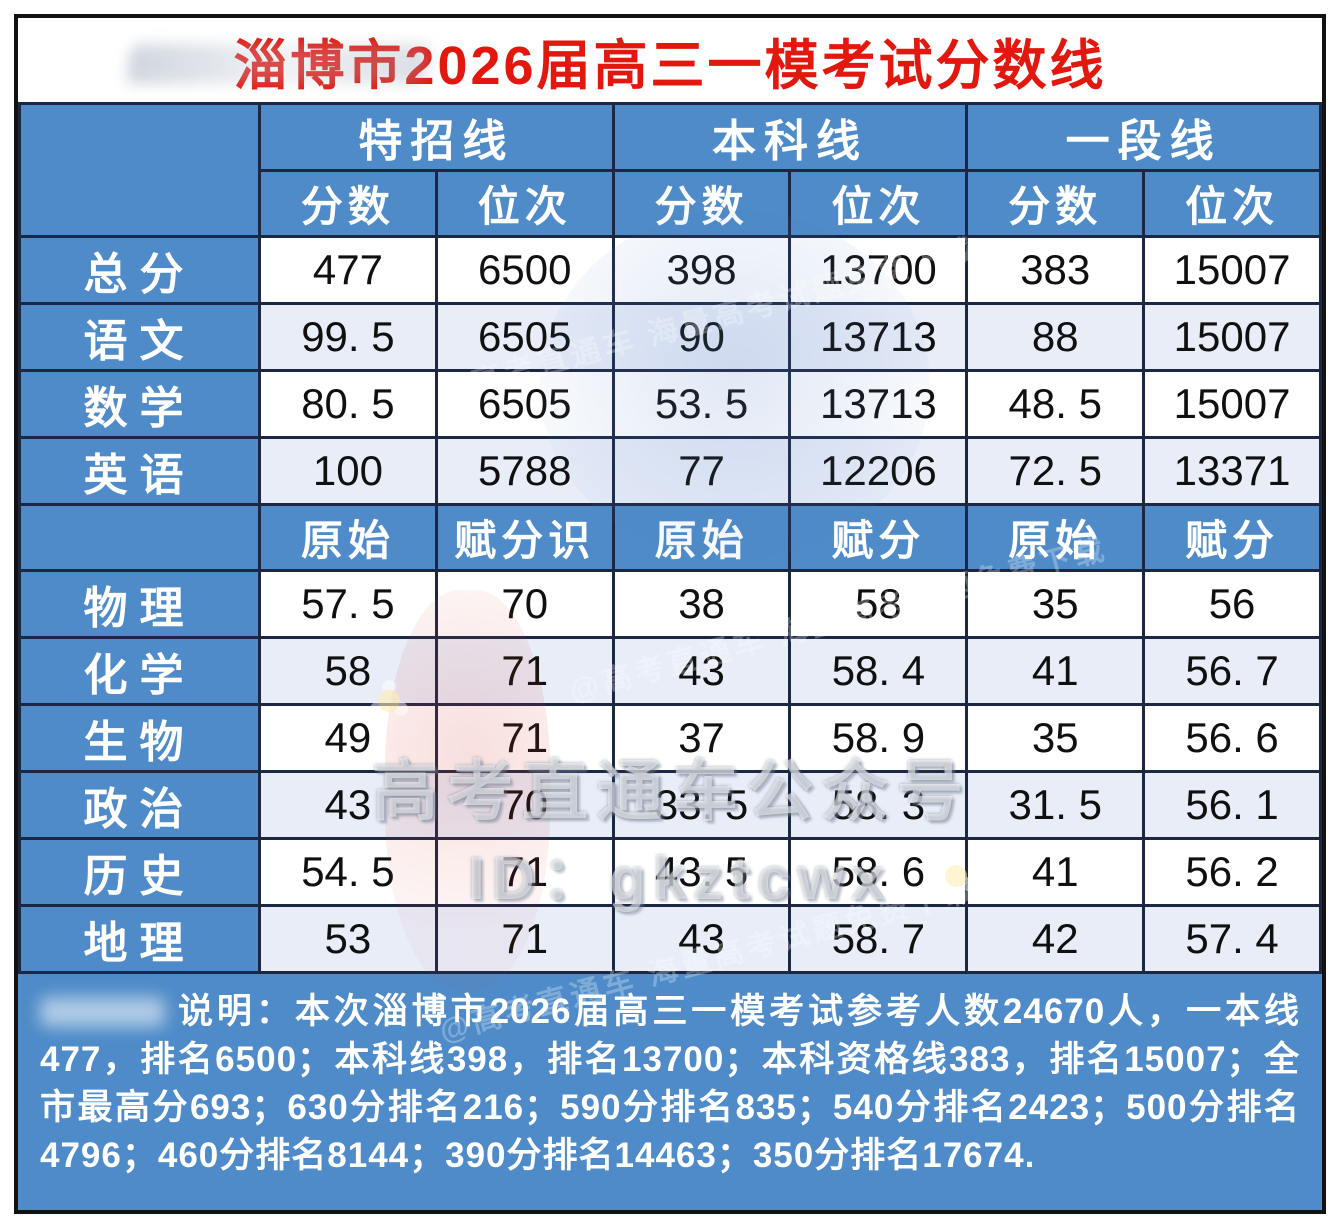  I want to click on title-bar: 淄博市2026届高三一模考试分数线, so click(670, 60).